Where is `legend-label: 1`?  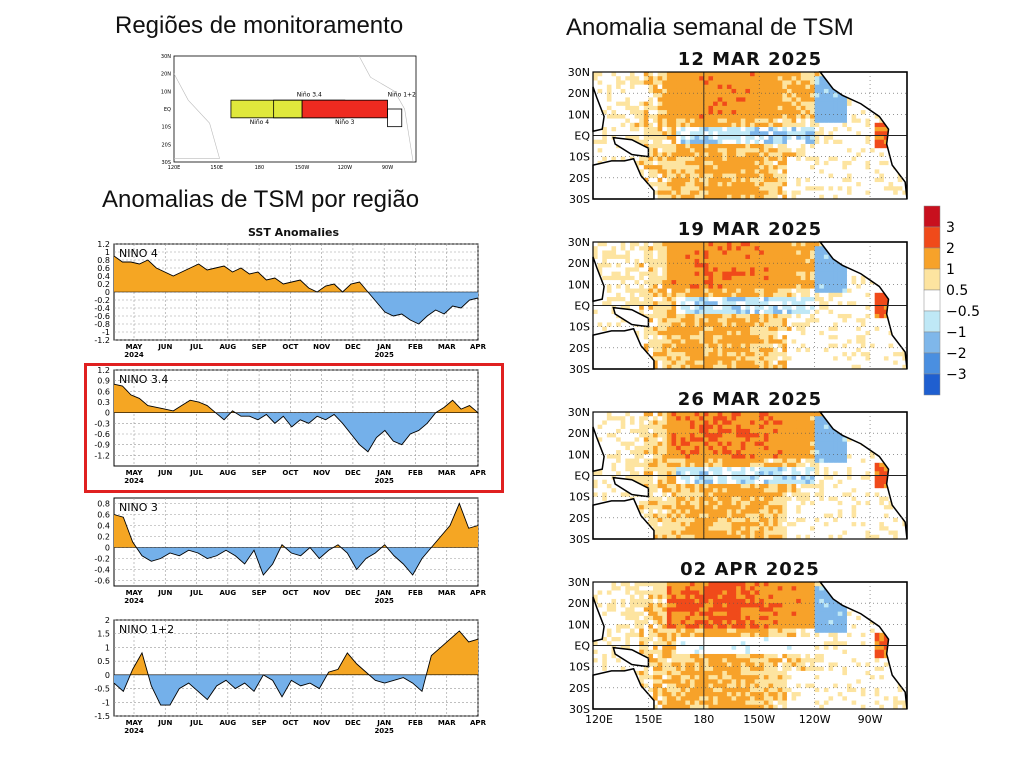
legend-label: 1 is located at coordinates (950, 270).